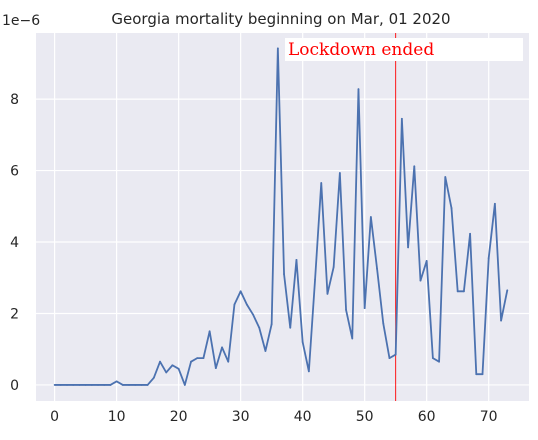 Image resolution: width=538 pixels, height=440 pixels. What do you see at coordinates (303, 417) in the screenshot?
I see `x-tick-label: 40` at bounding box center [303, 417].